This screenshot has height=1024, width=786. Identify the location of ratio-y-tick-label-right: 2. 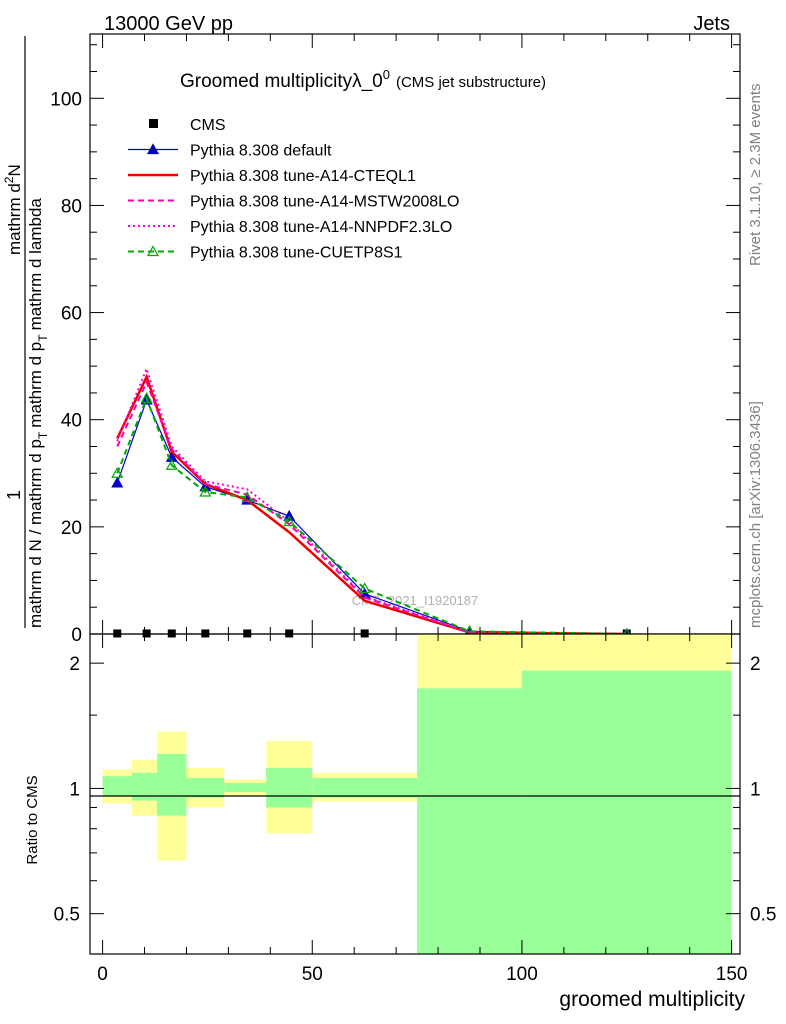
(755, 664).